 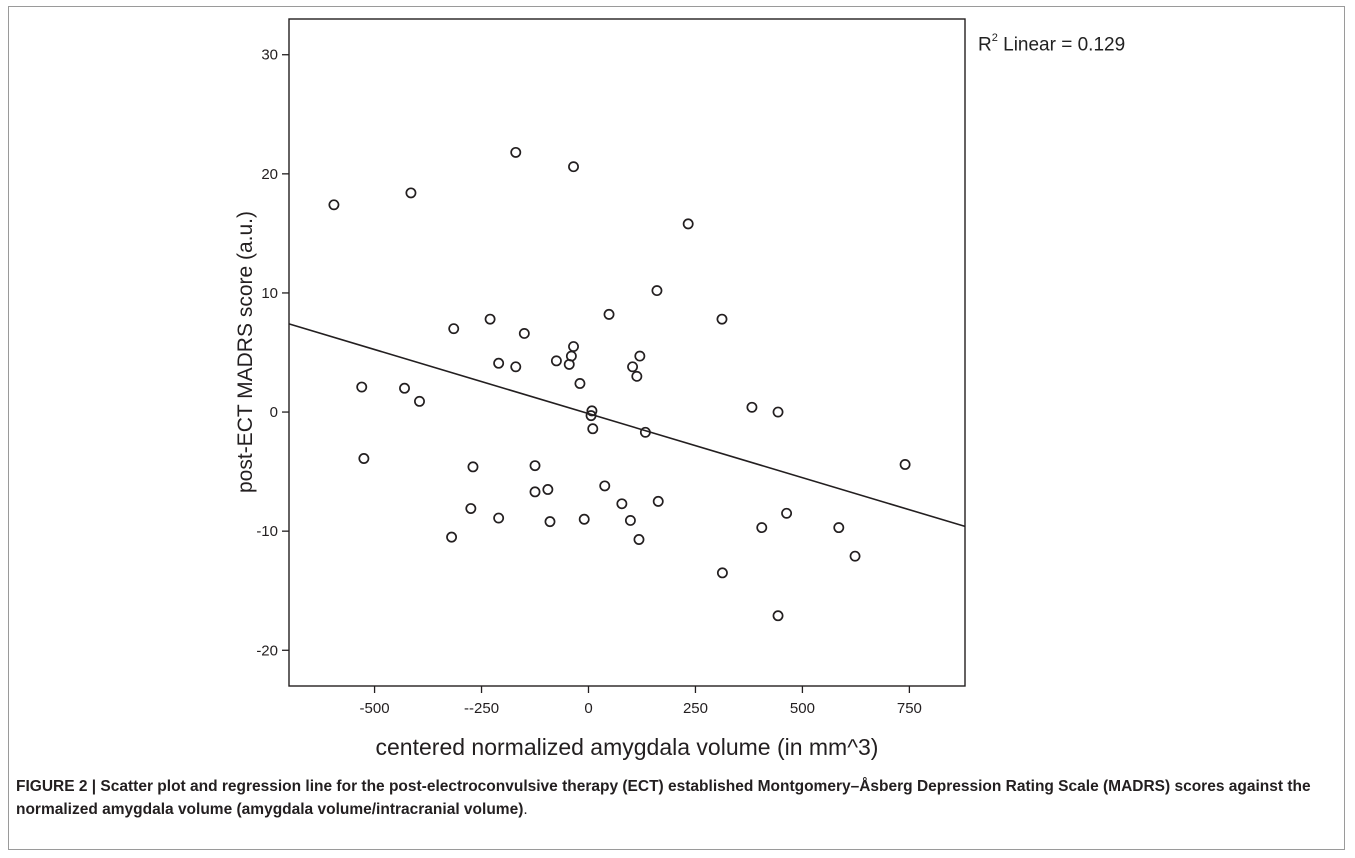 I want to click on y-axis-title: post-ECT MADRS score (a.u.), so click(x=245, y=352).